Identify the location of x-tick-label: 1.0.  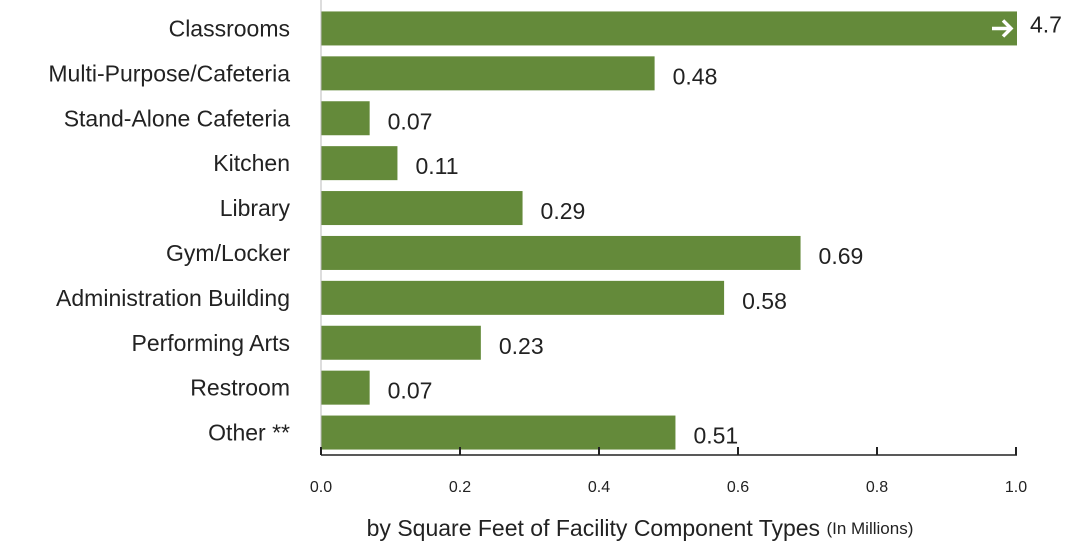
(1016, 487).